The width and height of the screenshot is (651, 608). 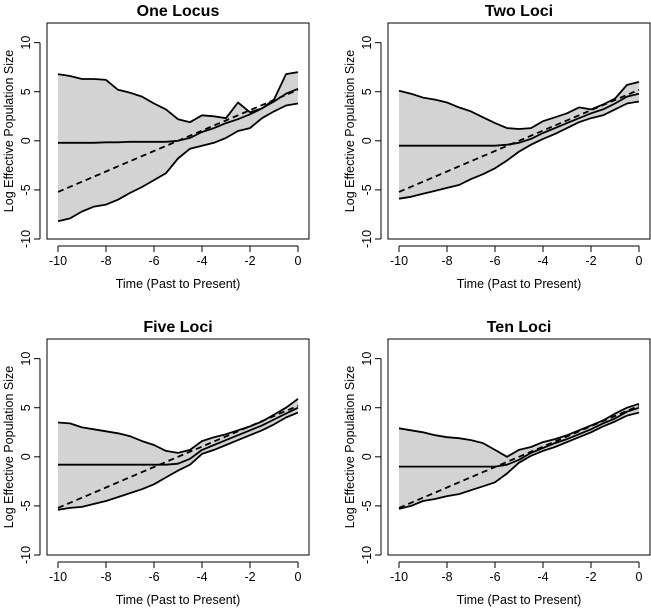 I want to click on chart-title: One Locus, so click(x=178, y=11).